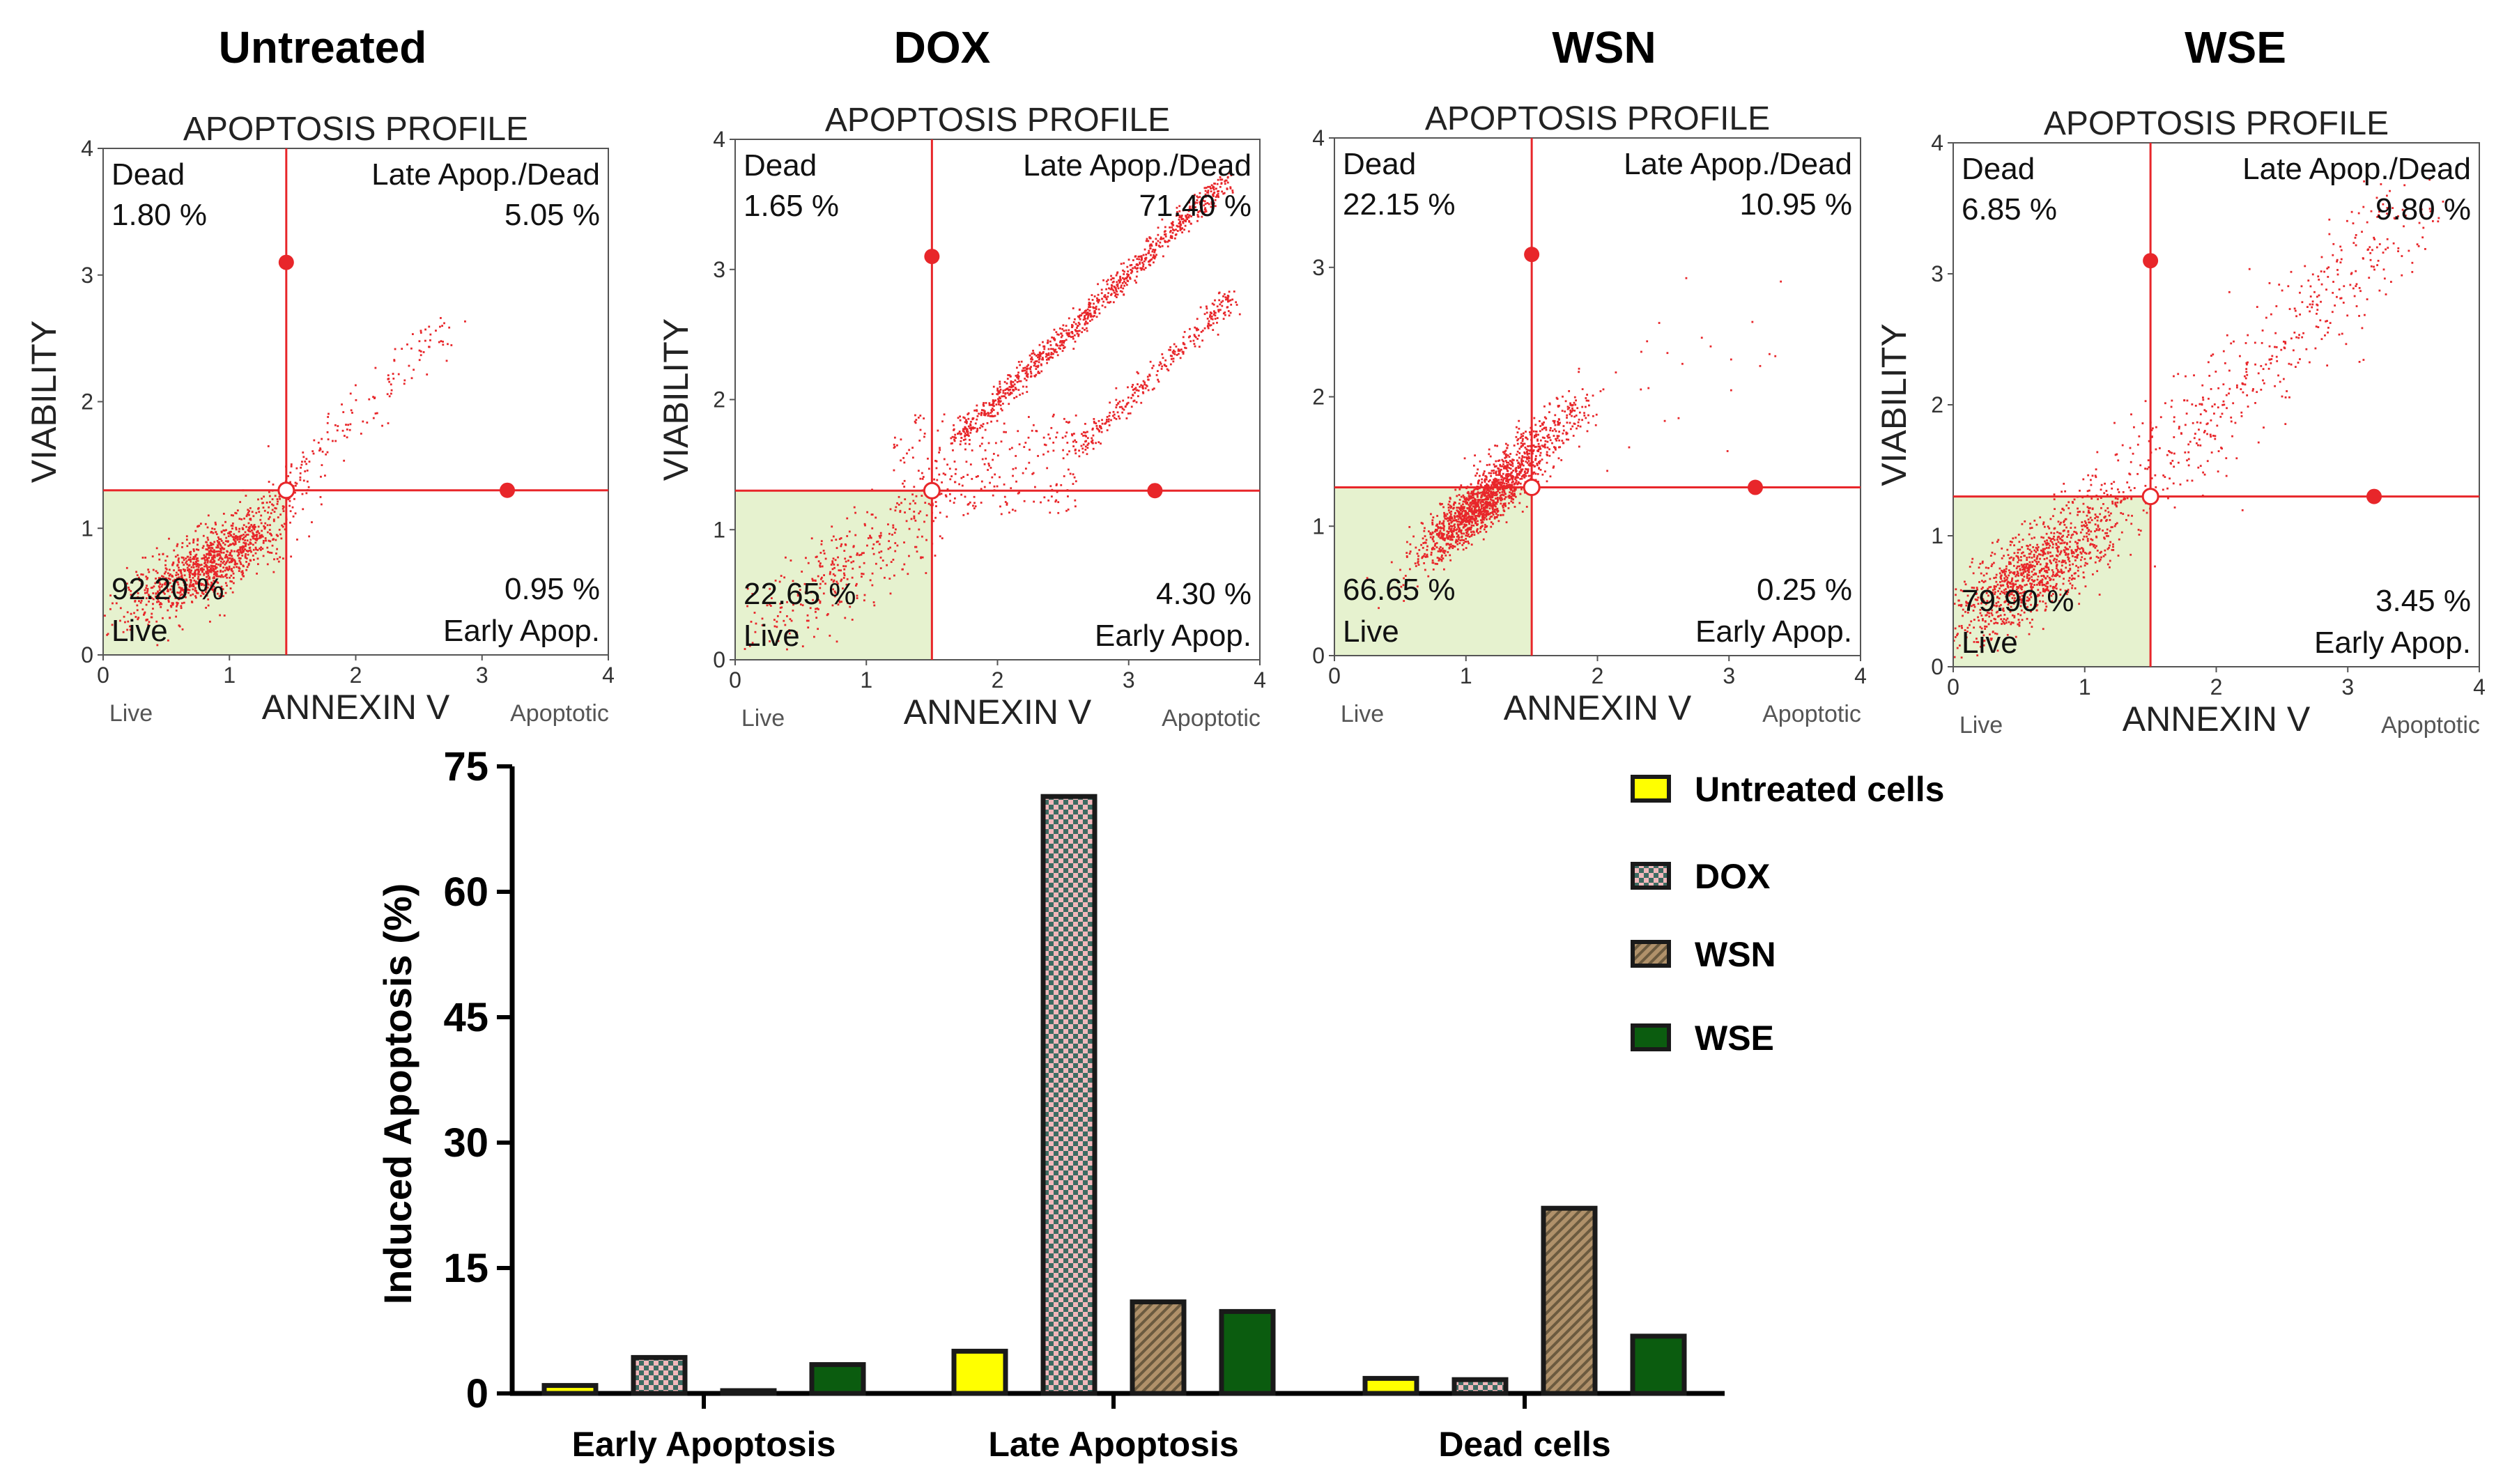 The image size is (2503, 1484). What do you see at coordinates (1129, 680) in the screenshot?
I see `x-tick-label: 3` at bounding box center [1129, 680].